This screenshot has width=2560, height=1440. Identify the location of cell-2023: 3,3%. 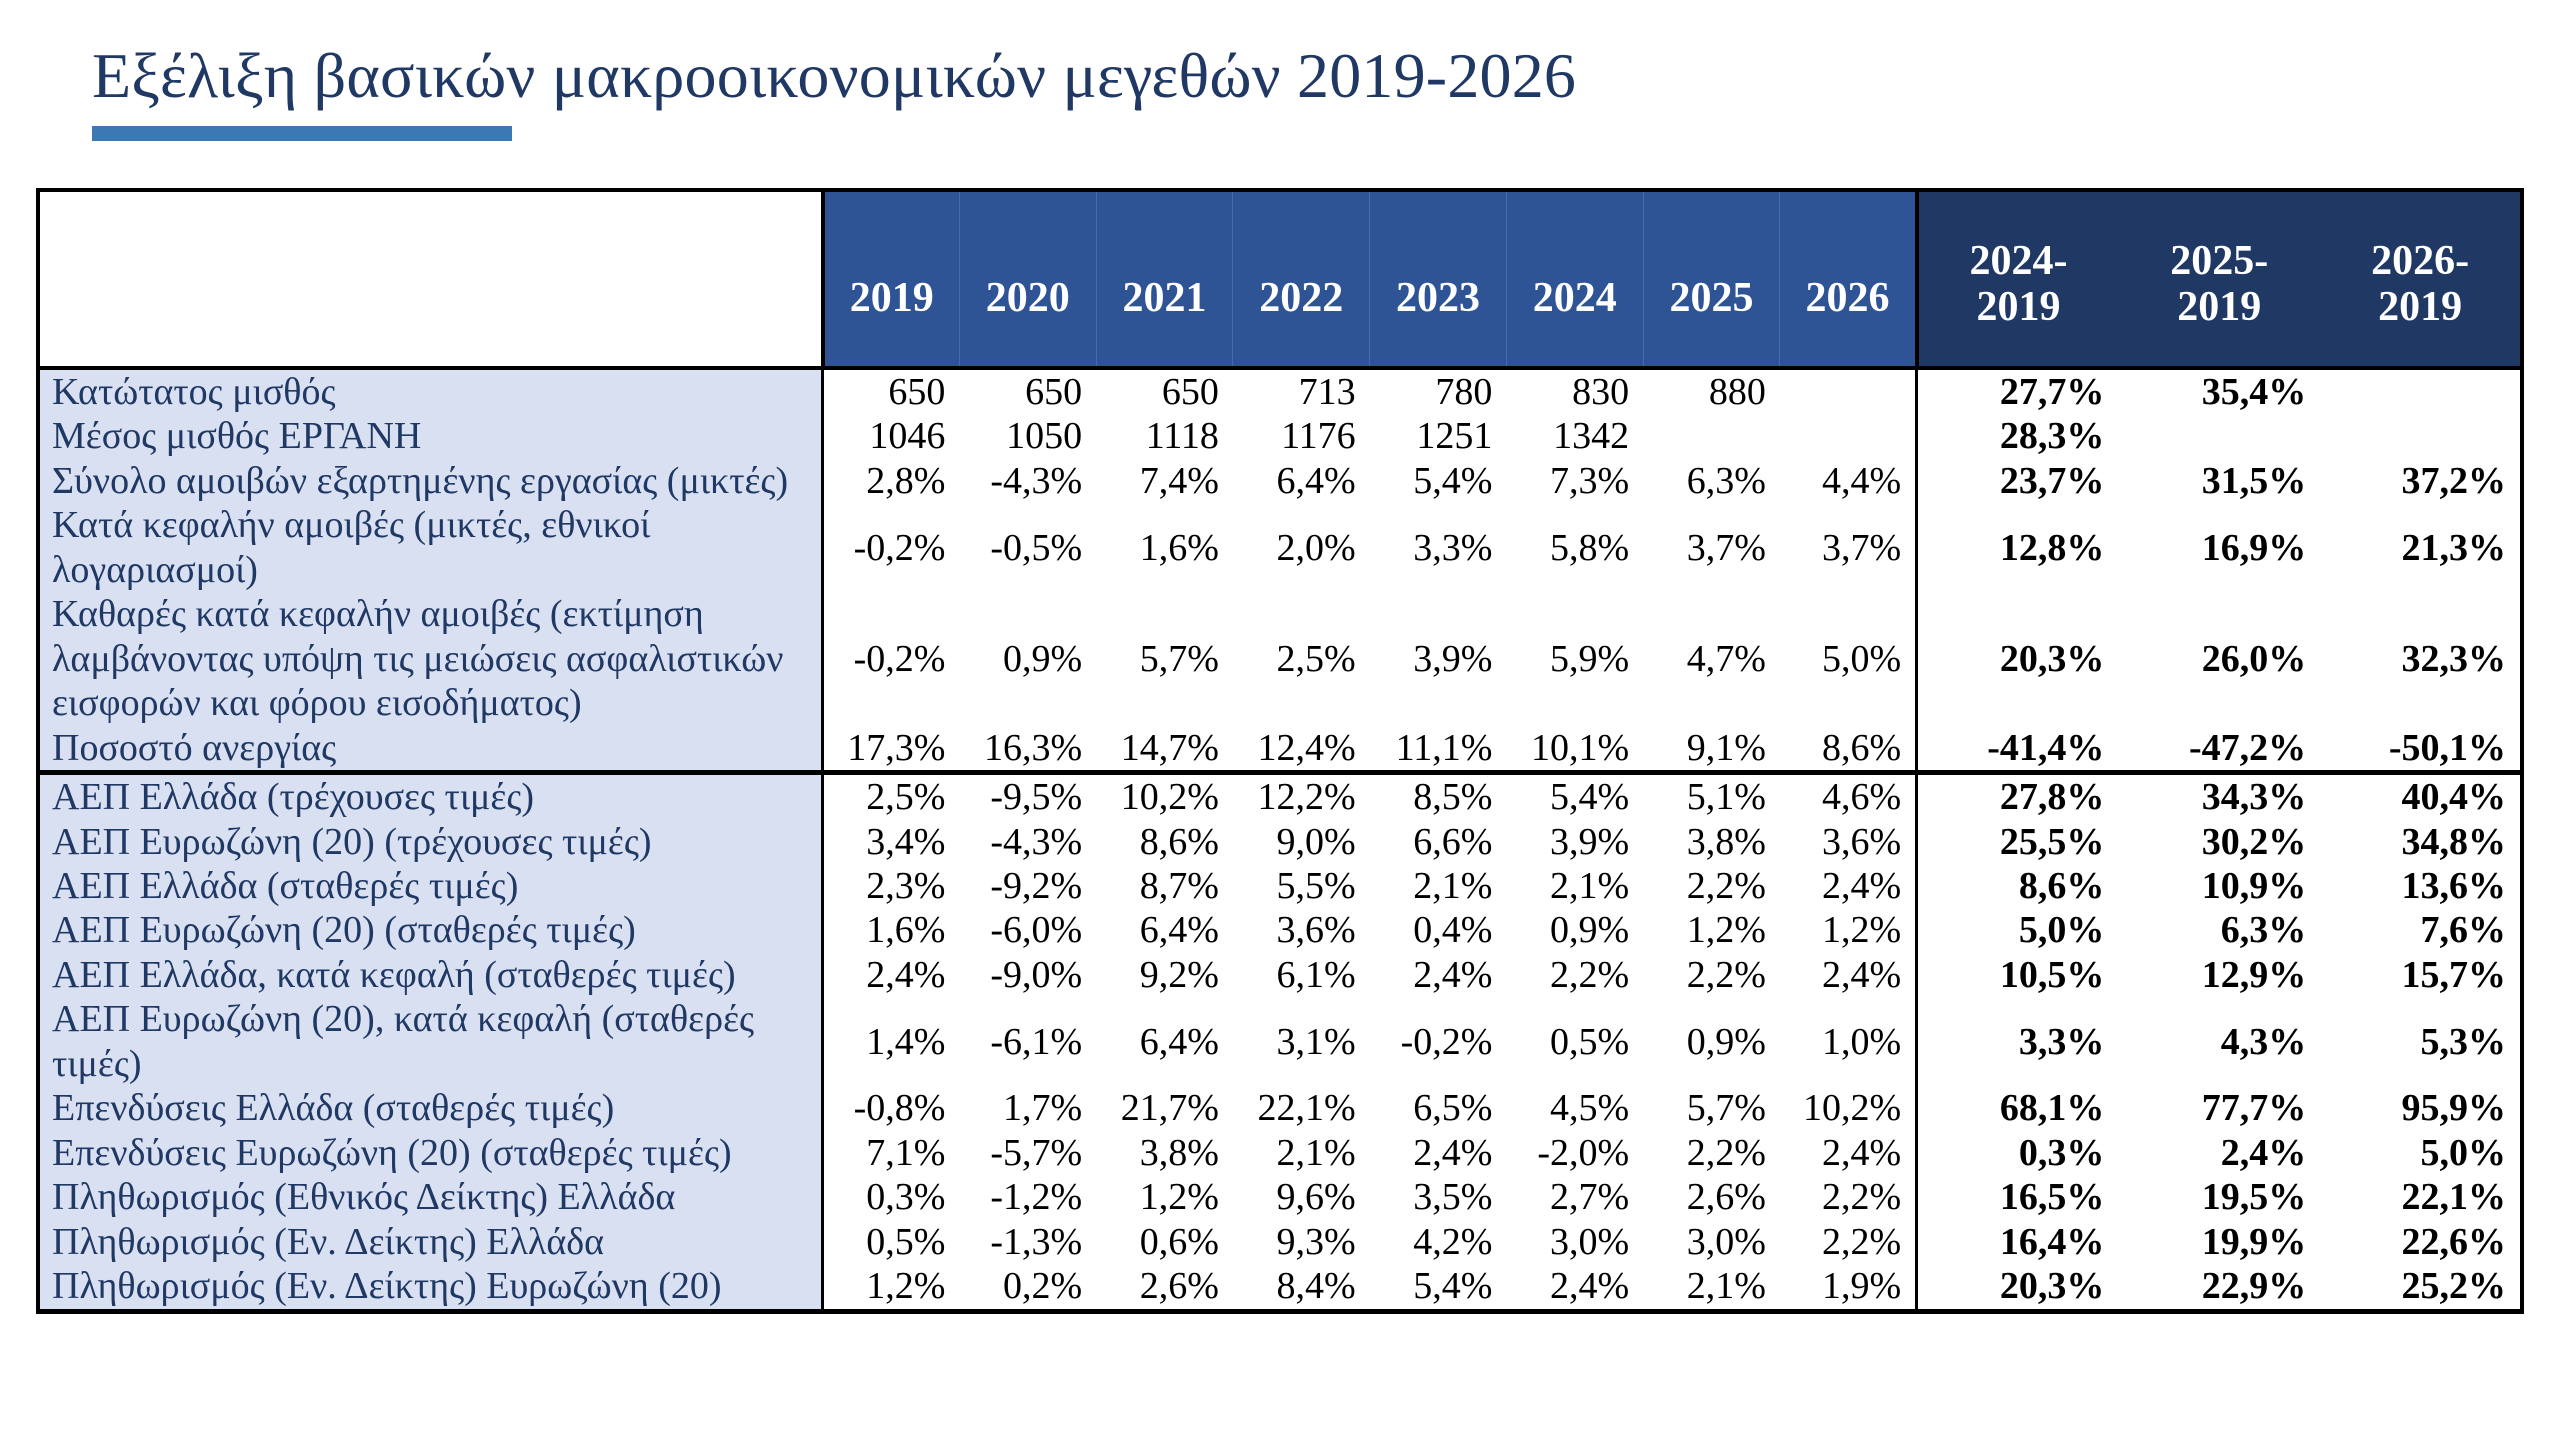
(1438, 548).